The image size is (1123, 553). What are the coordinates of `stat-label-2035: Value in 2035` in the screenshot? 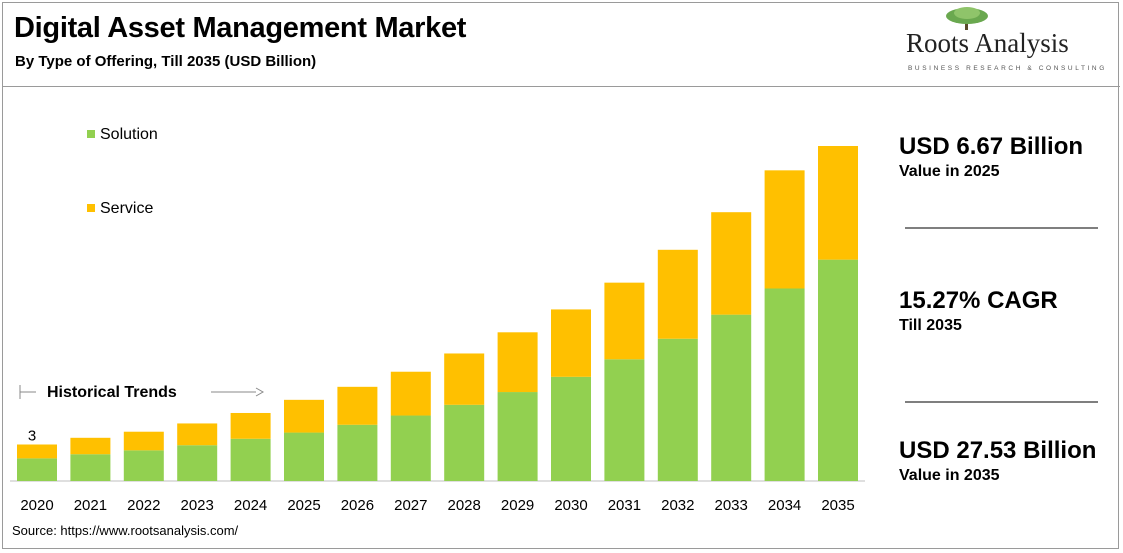 It's located at (949, 475).